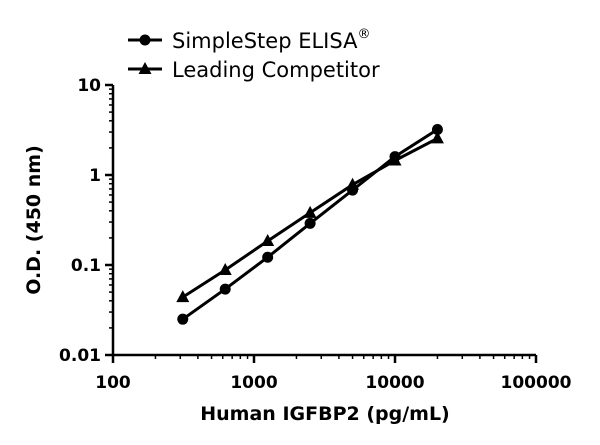  What do you see at coordinates (536, 383) in the screenshot?
I see `x-tick-label: 100000` at bounding box center [536, 383].